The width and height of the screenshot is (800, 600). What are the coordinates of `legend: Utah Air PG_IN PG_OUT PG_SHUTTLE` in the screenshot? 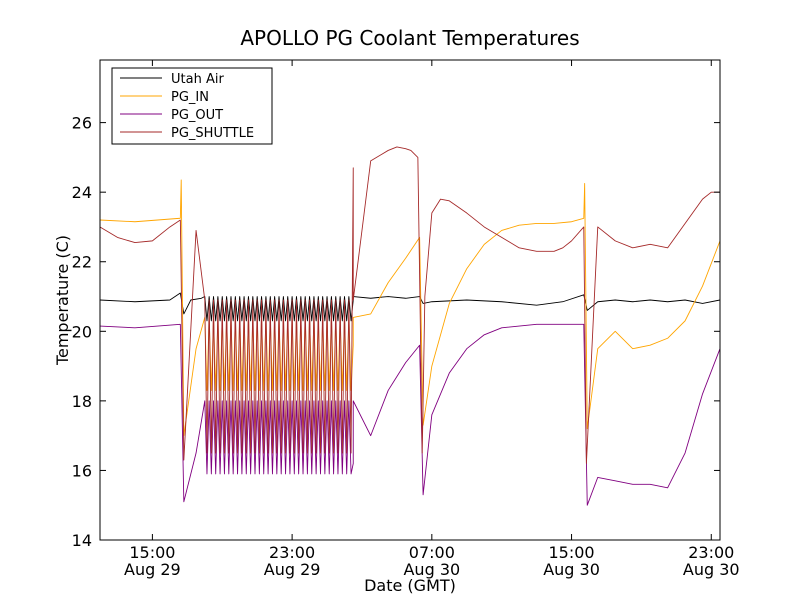 It's located at (192, 106).